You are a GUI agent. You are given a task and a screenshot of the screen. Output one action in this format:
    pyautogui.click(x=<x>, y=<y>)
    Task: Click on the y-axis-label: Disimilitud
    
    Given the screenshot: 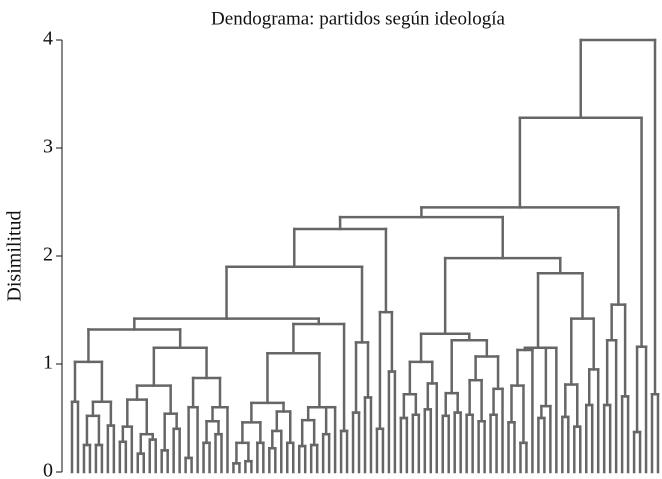 What is the action you would take?
    pyautogui.click(x=15, y=255)
    